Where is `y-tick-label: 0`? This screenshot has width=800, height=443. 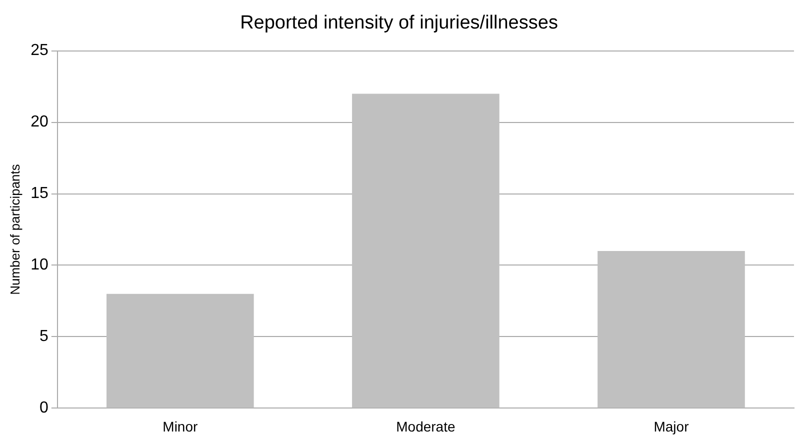
y-tick-label: 0 is located at coordinates (43, 408).